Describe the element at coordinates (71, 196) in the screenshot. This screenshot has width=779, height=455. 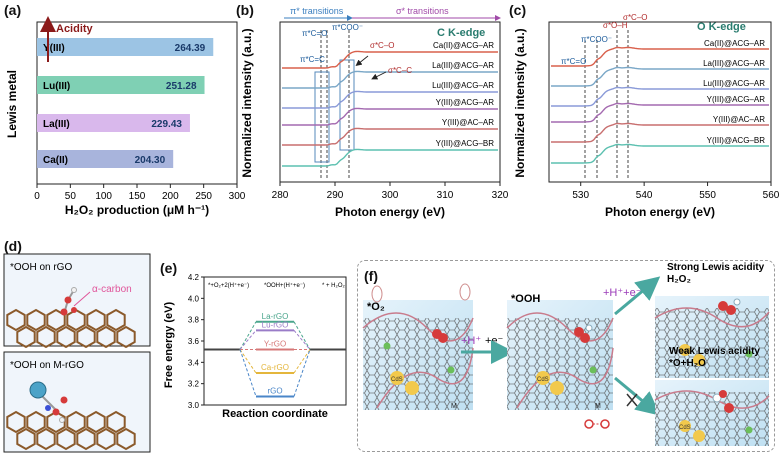
I see `a-xtick-label: 50` at that location.